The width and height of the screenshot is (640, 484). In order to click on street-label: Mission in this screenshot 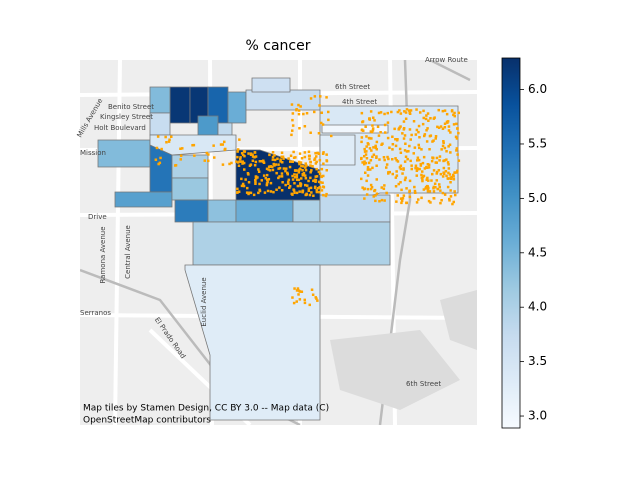, I will do `click(93, 153)`.